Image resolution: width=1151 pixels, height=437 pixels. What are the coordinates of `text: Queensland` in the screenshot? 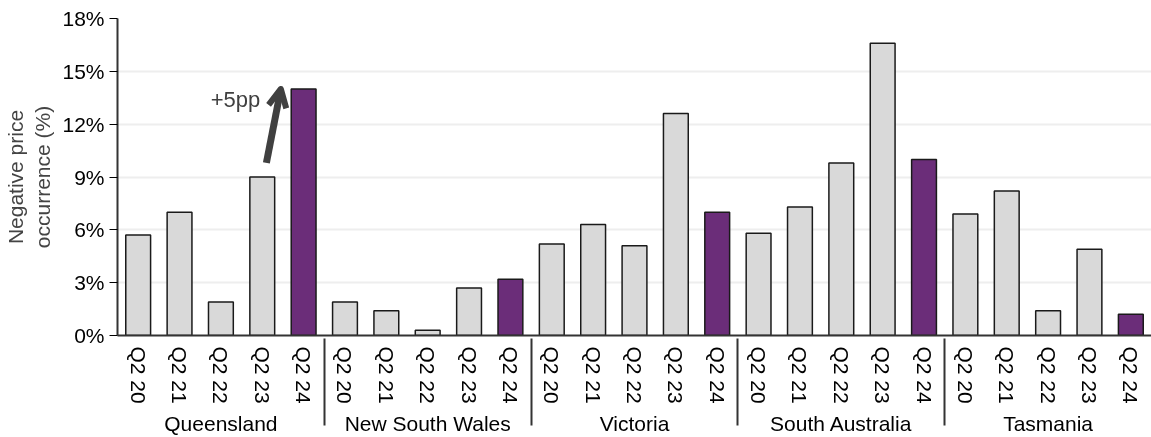 It's located at (221, 423).